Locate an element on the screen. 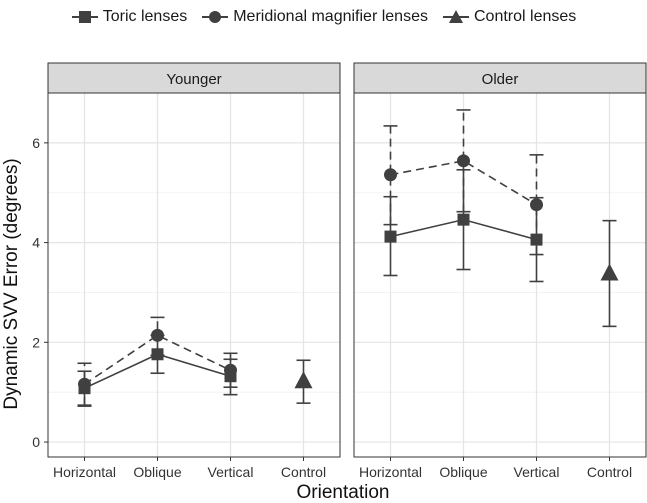  y-tick-label: 2 is located at coordinates (36, 342).